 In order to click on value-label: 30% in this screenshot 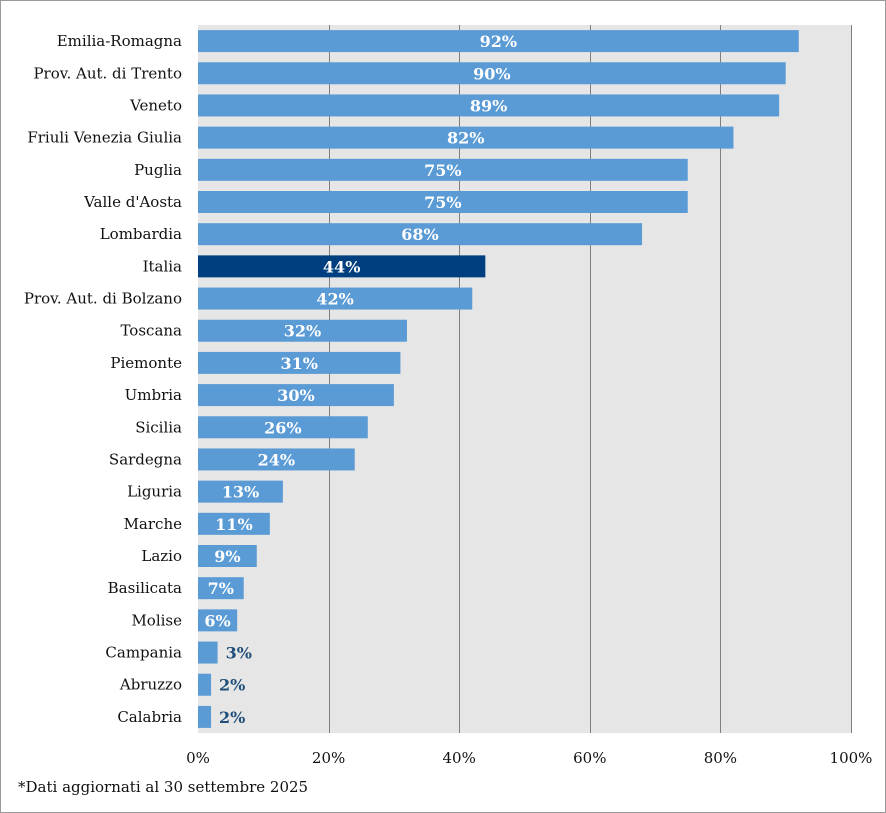, I will do `click(295, 395)`.